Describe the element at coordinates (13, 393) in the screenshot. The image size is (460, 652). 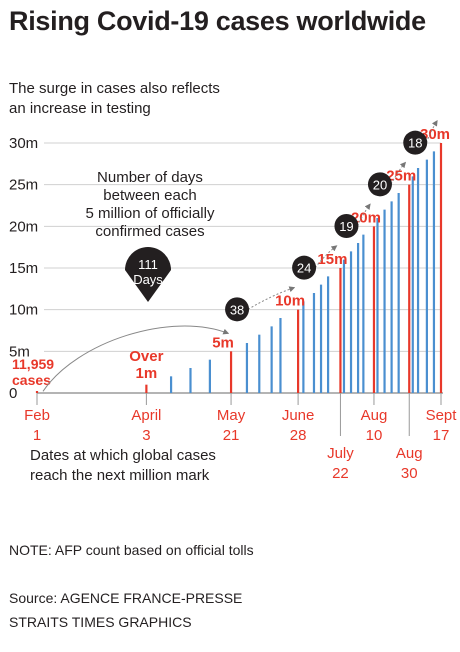
I see `y-tick-label: 0` at that location.